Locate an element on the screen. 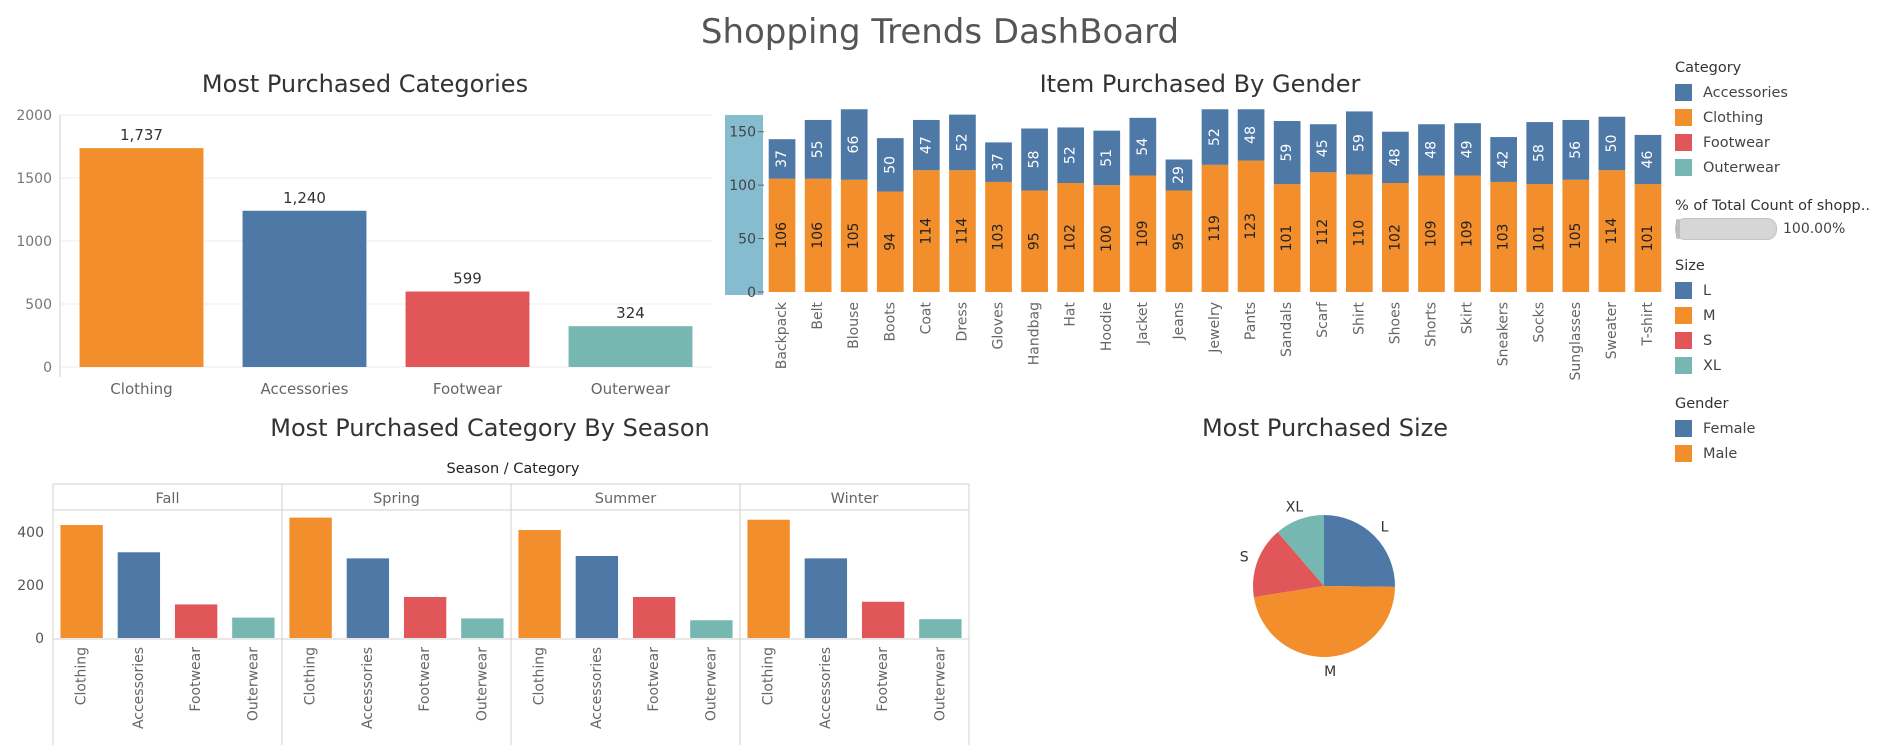  data-label-male: 106 is located at coordinates (782, 235).